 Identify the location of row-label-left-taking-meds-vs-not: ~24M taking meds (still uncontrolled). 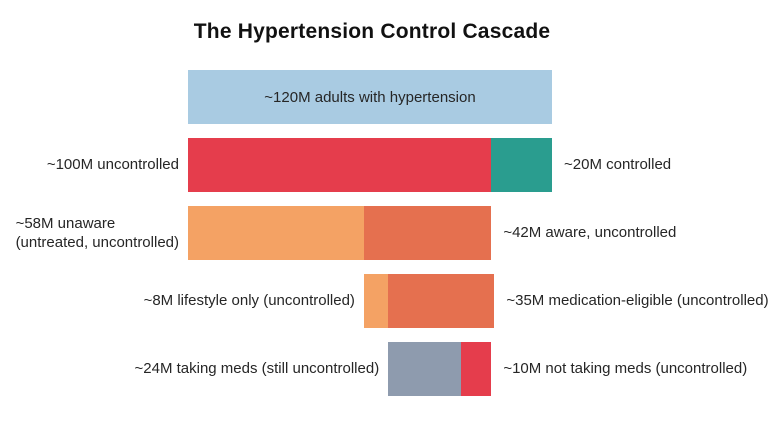
(257, 369).